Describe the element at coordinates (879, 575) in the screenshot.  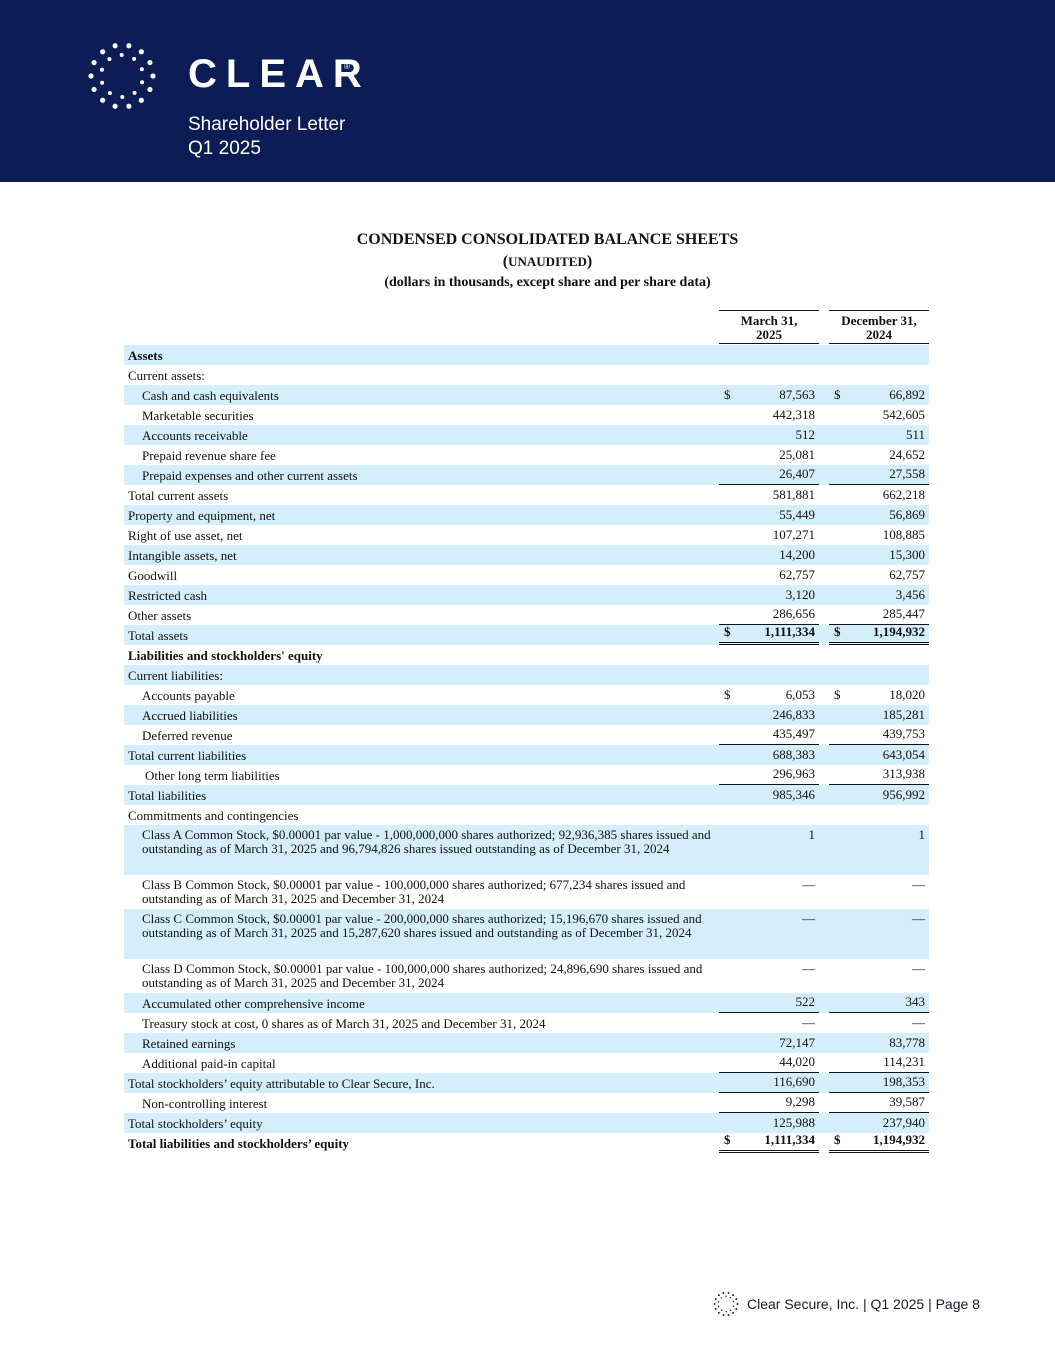
I see `value-december-2024: 62,757` at that location.